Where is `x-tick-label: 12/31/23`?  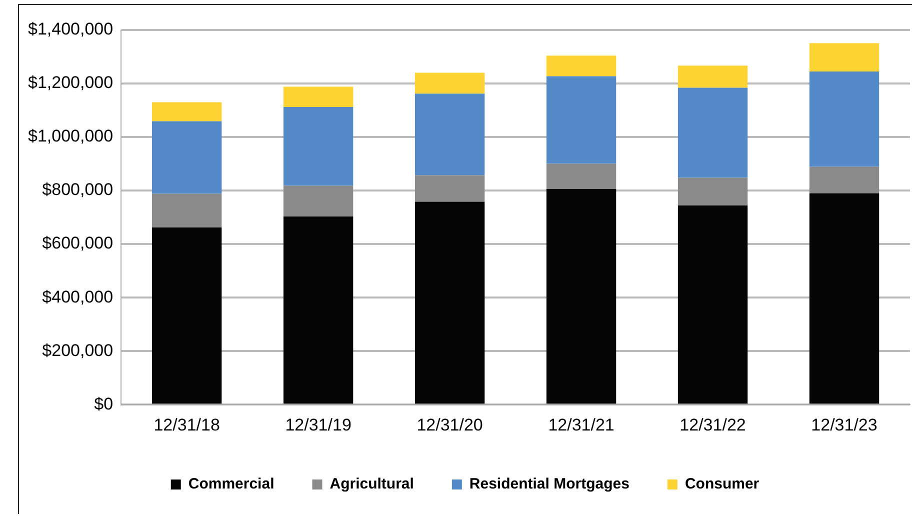 x-tick-label: 12/31/23 is located at coordinates (844, 424).